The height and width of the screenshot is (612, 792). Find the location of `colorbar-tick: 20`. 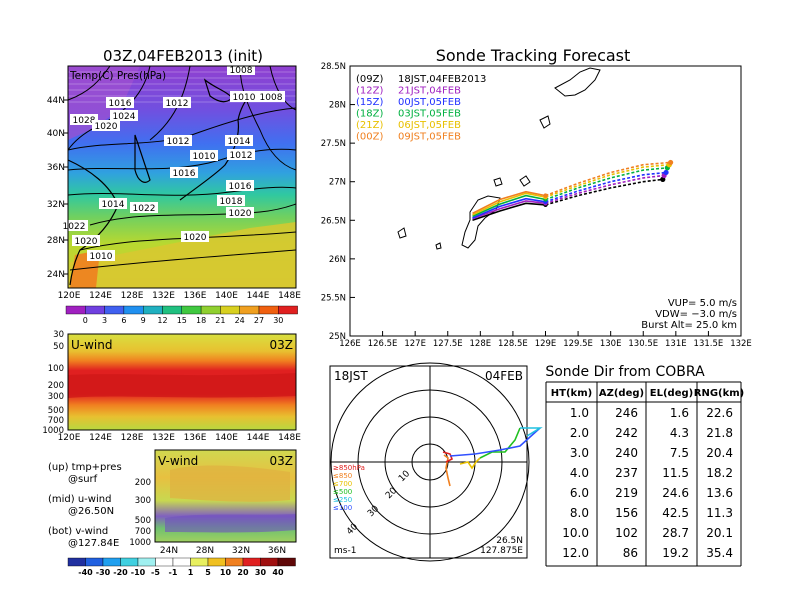

colorbar-tick: 20 is located at coordinates (243, 572).